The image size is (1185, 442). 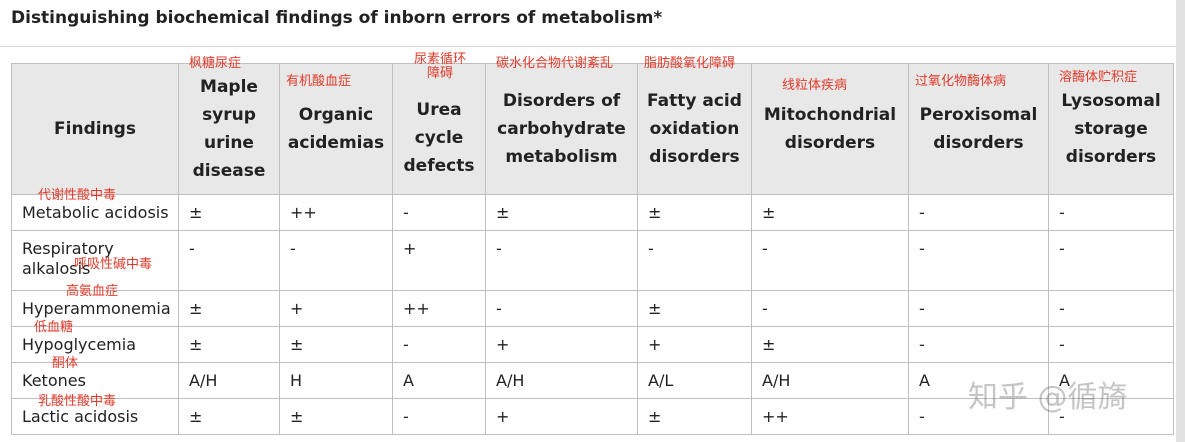 I want to click on watermark: 知乎 @循旖, so click(x=1048, y=397).